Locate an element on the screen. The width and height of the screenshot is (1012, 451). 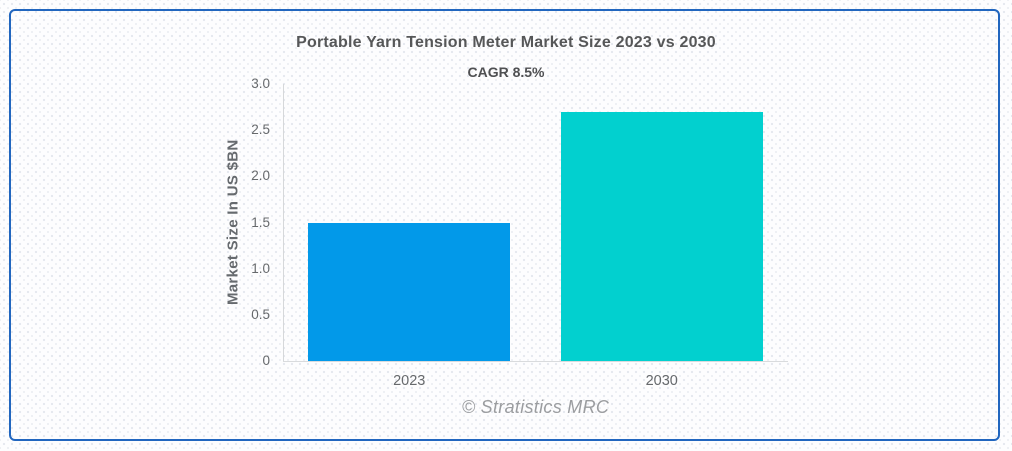
bar-2023 is located at coordinates (409, 291).